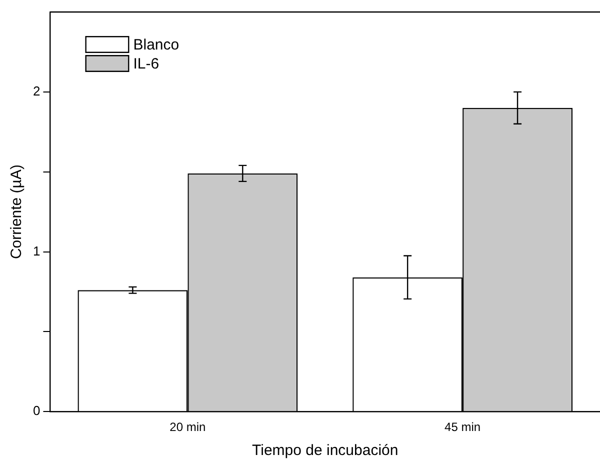  What do you see at coordinates (146, 64) in the screenshot?
I see `legend-label: IL-6` at bounding box center [146, 64].